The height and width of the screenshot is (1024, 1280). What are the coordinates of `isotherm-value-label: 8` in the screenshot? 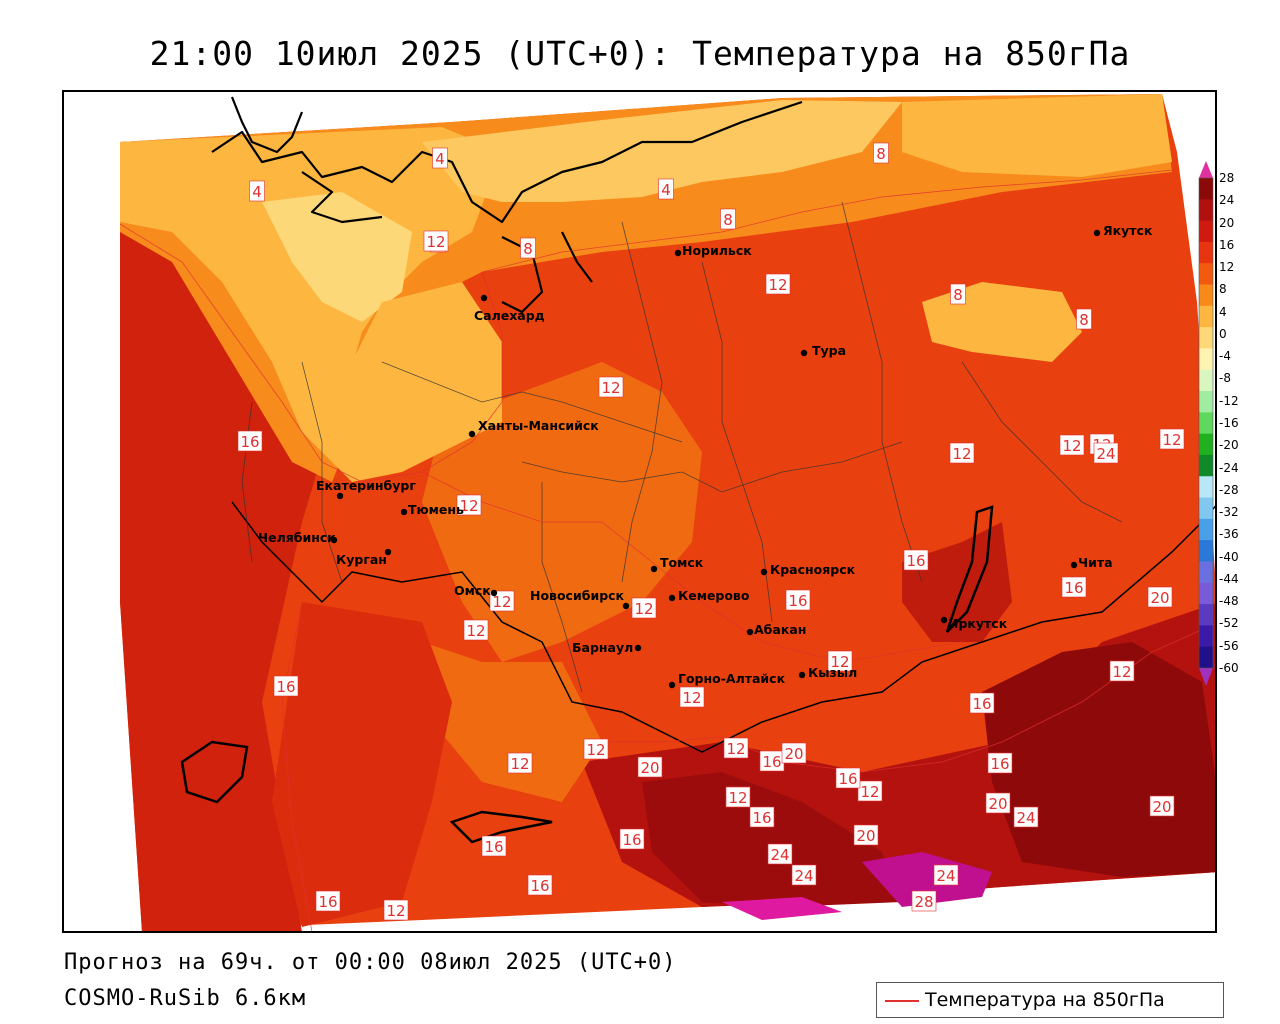 It's located at (1084, 319).